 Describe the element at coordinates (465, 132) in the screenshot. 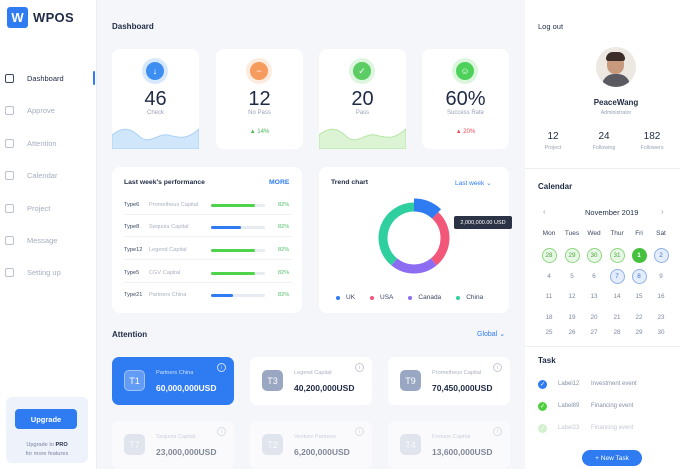

I see `stat-change: ▲ 20%` at that location.